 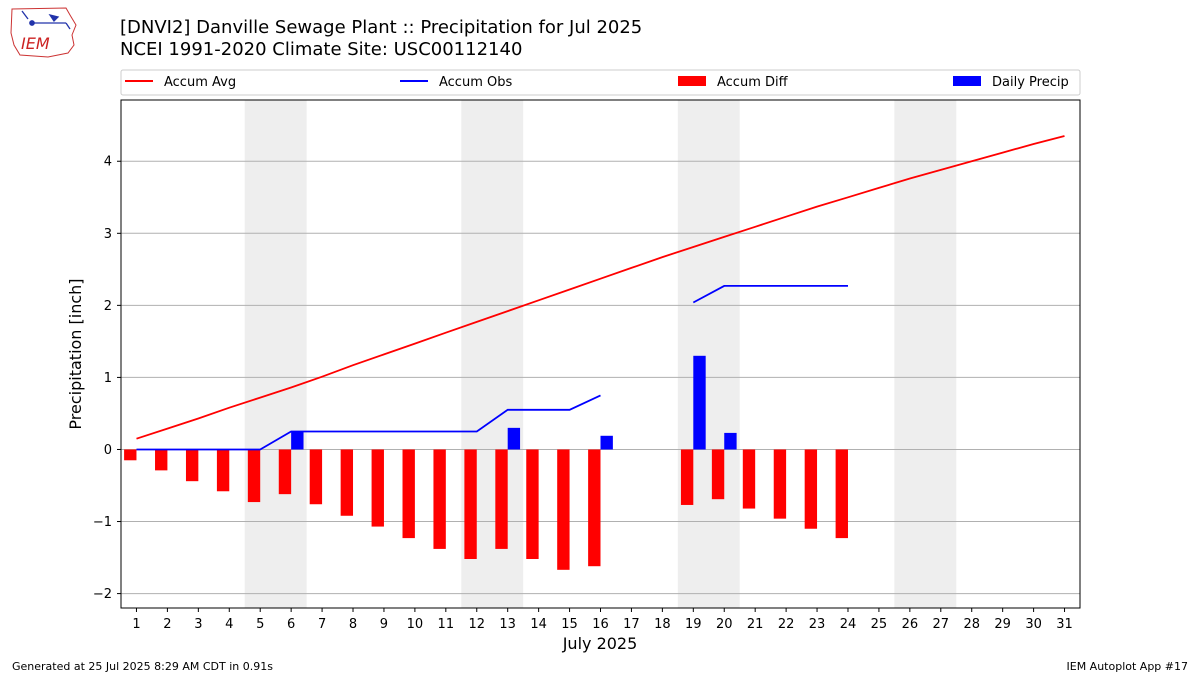 What do you see at coordinates (108, 234) in the screenshot?
I see `y-tick-label: 3` at bounding box center [108, 234].